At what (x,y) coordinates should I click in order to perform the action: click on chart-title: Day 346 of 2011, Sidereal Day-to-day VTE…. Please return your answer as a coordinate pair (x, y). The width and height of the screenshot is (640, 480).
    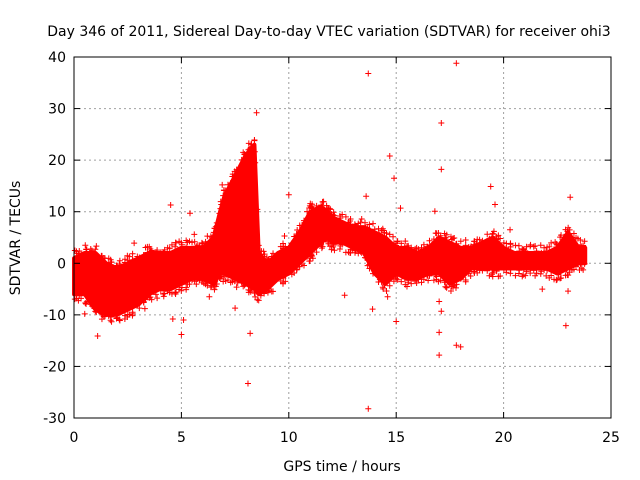
    Looking at the image, I should click on (328, 32).